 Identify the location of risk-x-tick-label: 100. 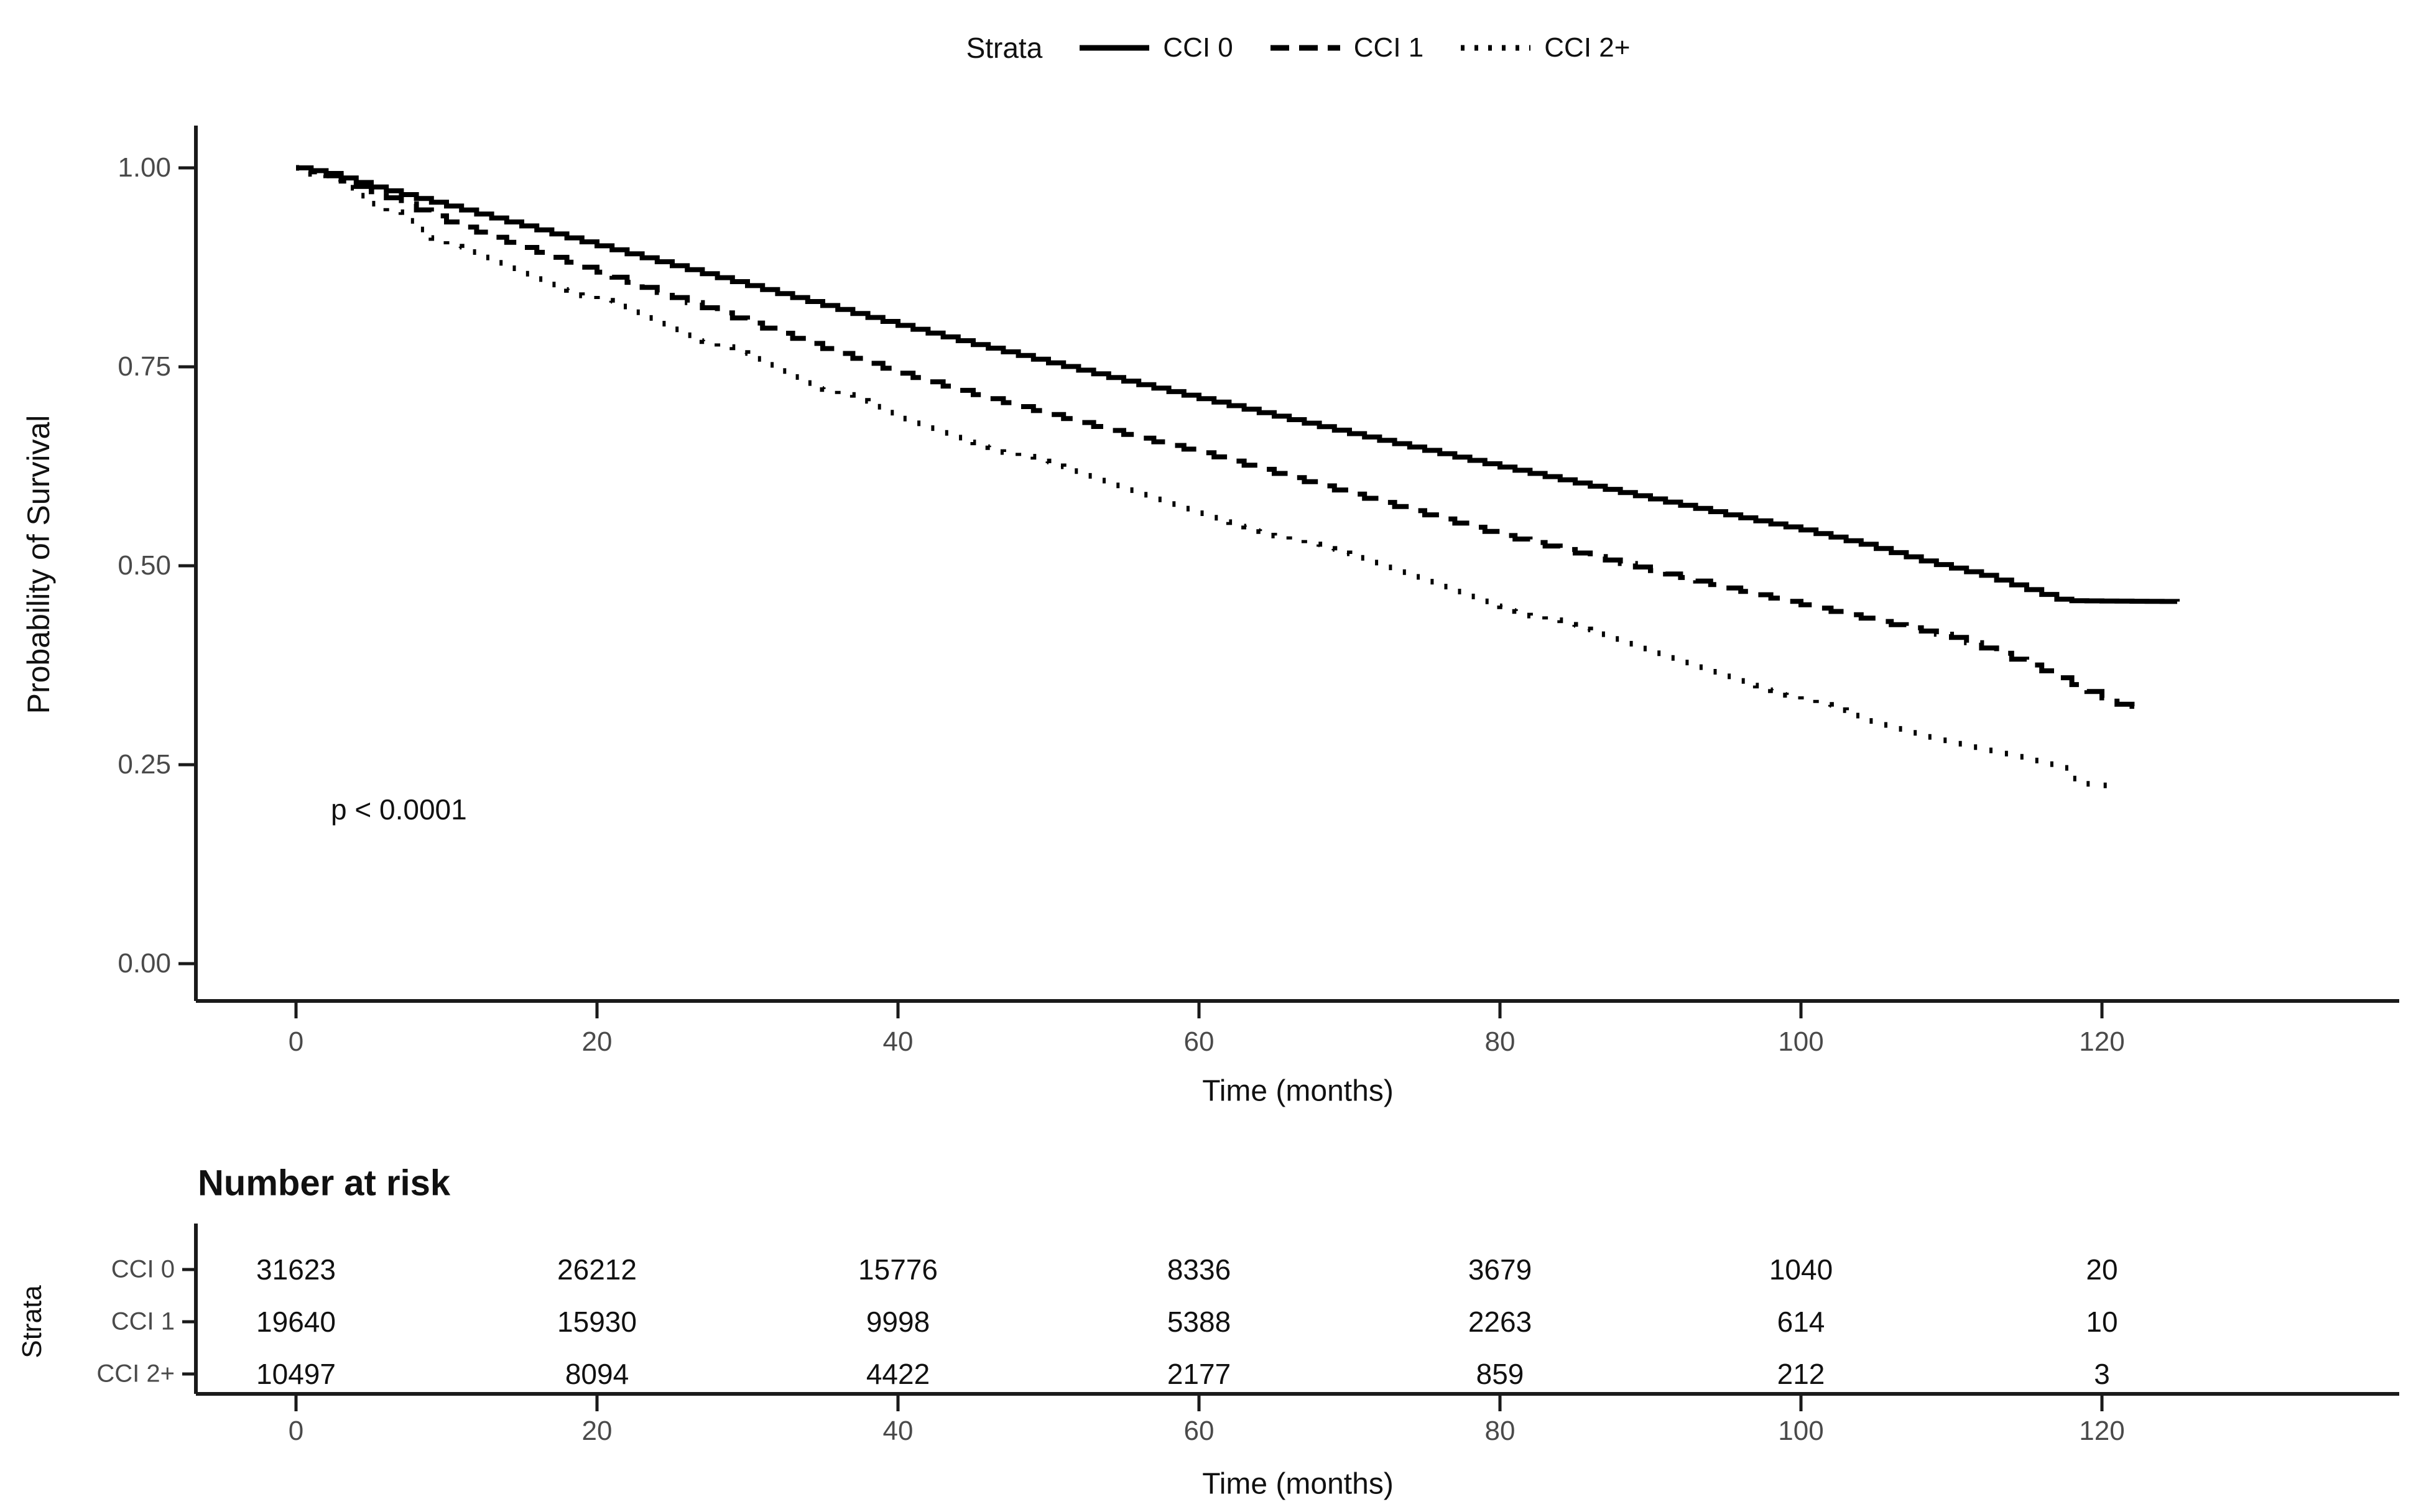
(1801, 1431).